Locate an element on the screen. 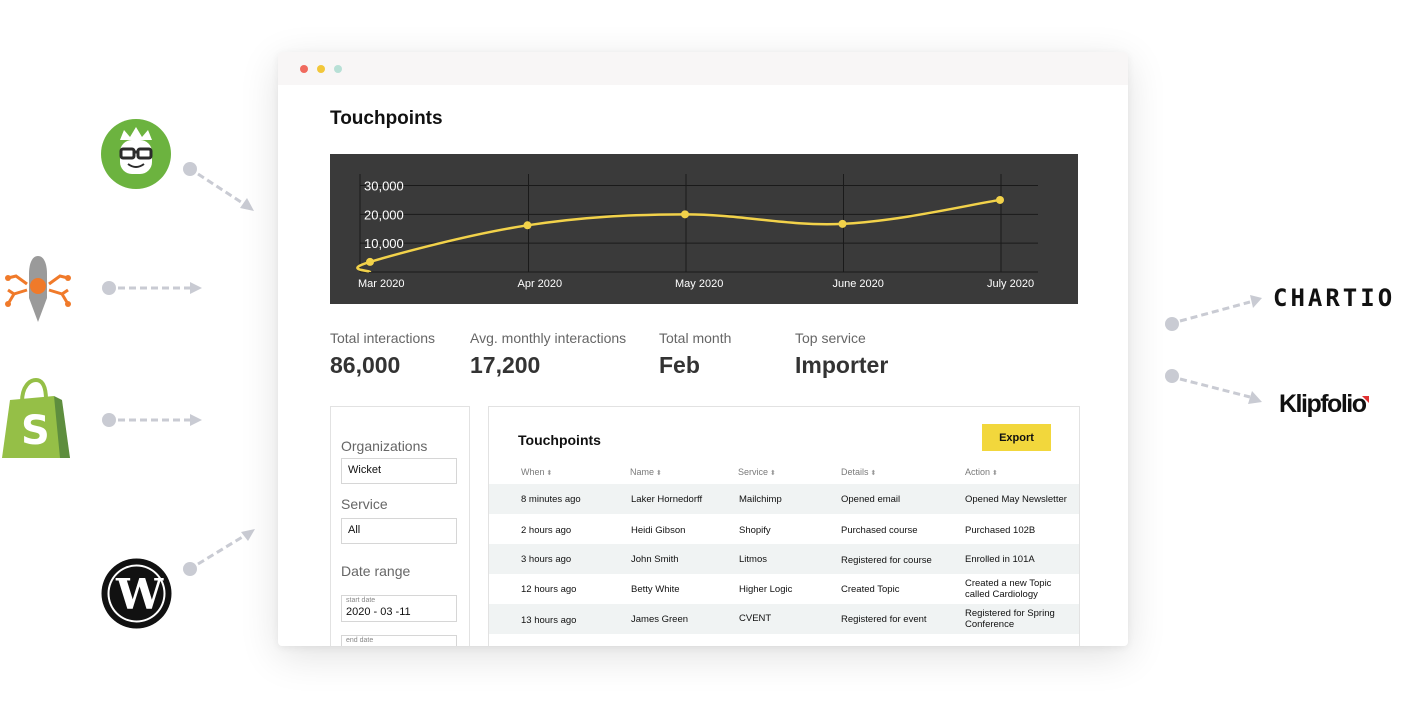 This screenshot has height=714, width=1404. cell-action: Opened May Newsletter is located at coordinates (1016, 499).